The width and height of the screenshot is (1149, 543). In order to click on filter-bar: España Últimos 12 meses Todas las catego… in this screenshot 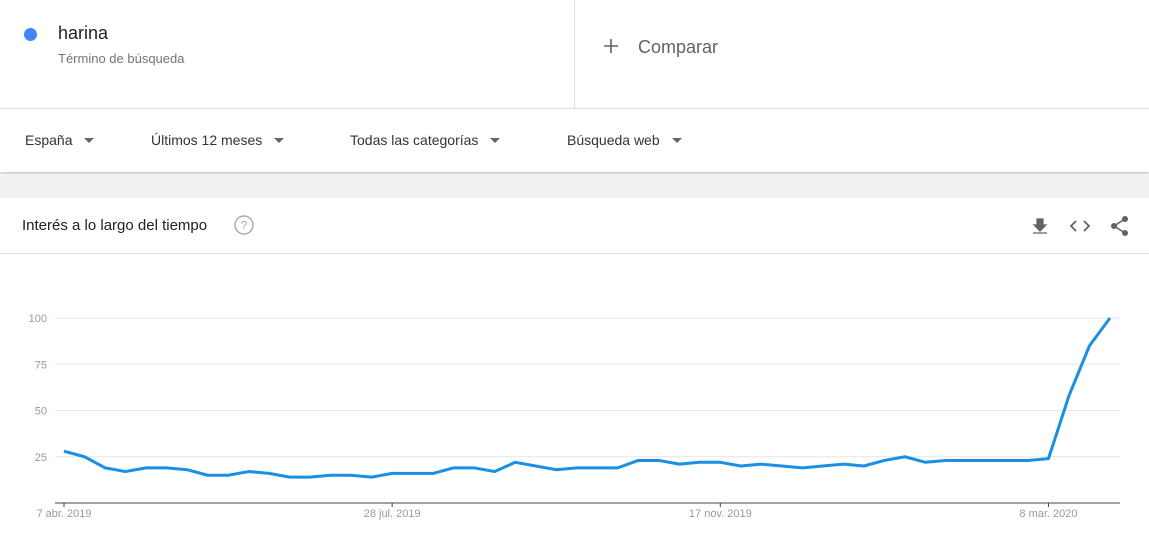, I will do `click(574, 140)`.